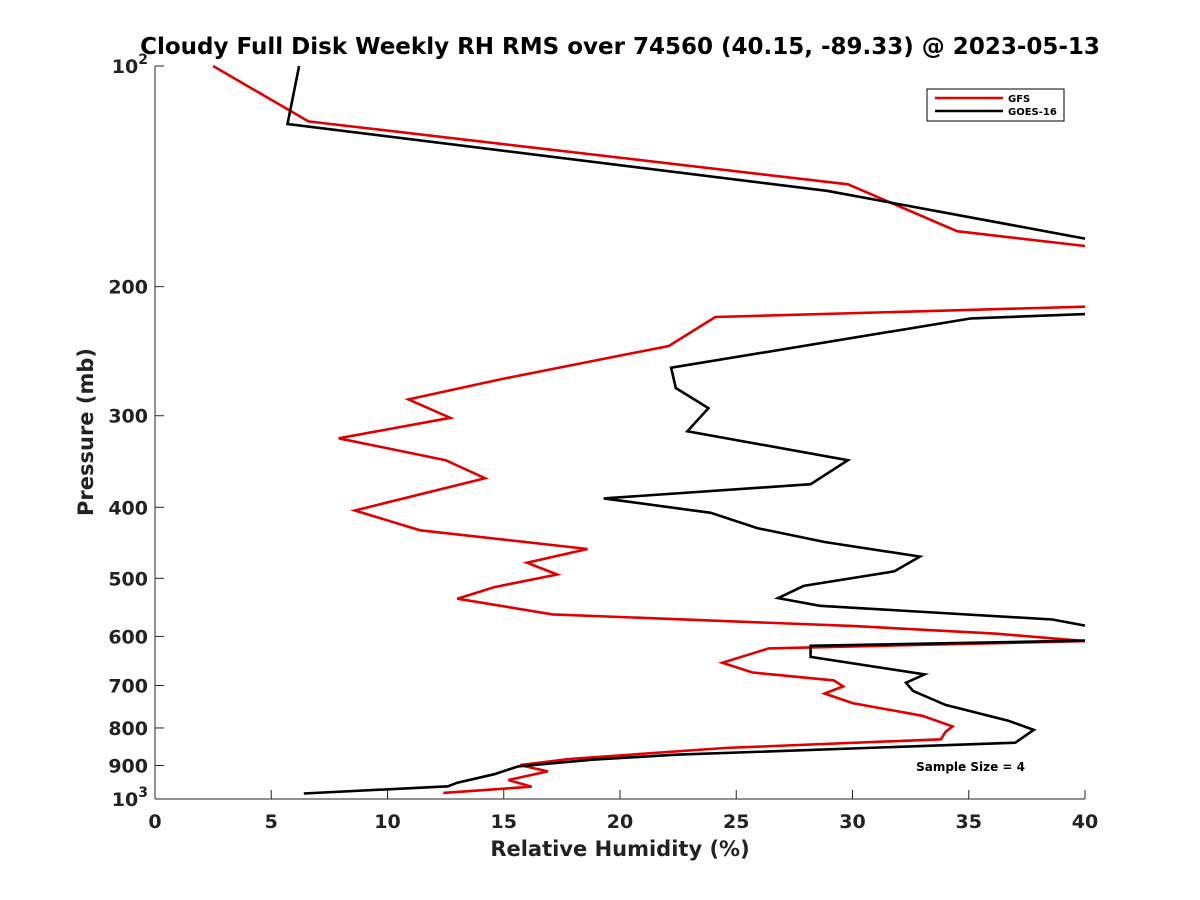 Image resolution: width=1200 pixels, height=900 pixels. What do you see at coordinates (620, 822) in the screenshot?
I see `x-tick-label: 20` at bounding box center [620, 822].